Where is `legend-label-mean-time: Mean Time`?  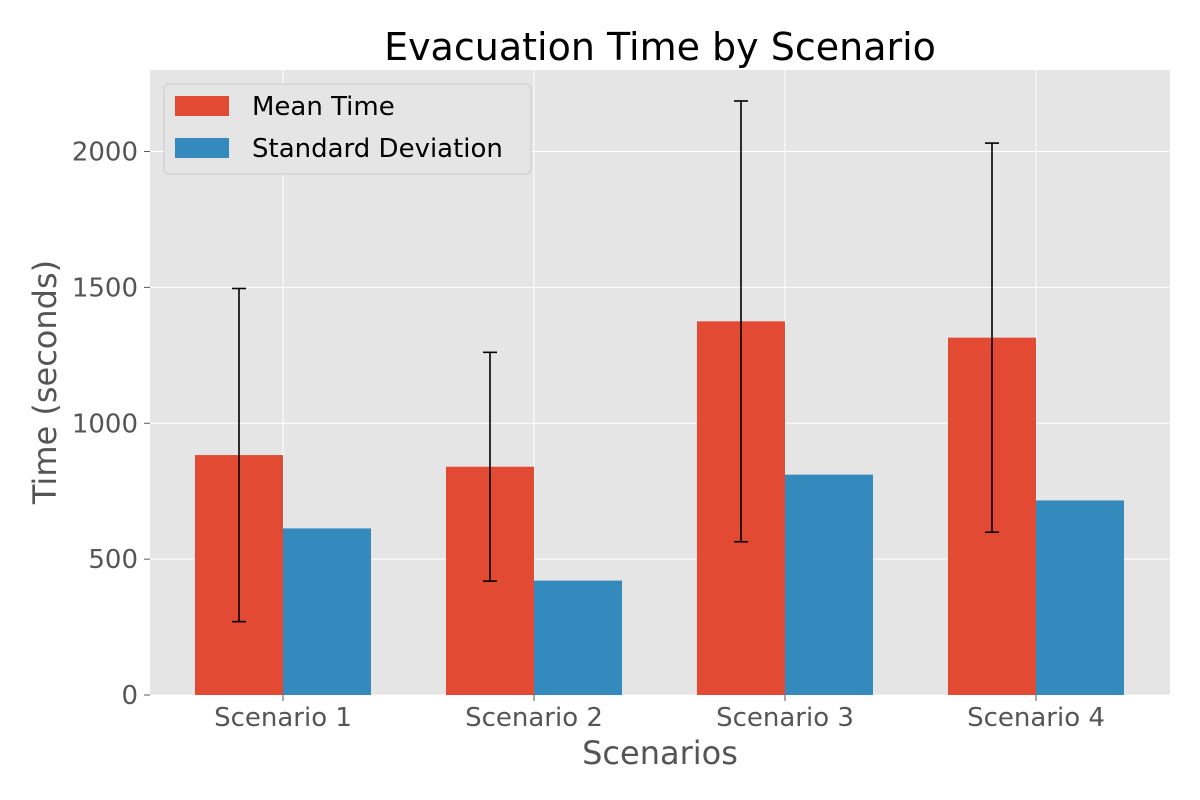 legend-label-mean-time: Mean Time is located at coordinates (323, 107).